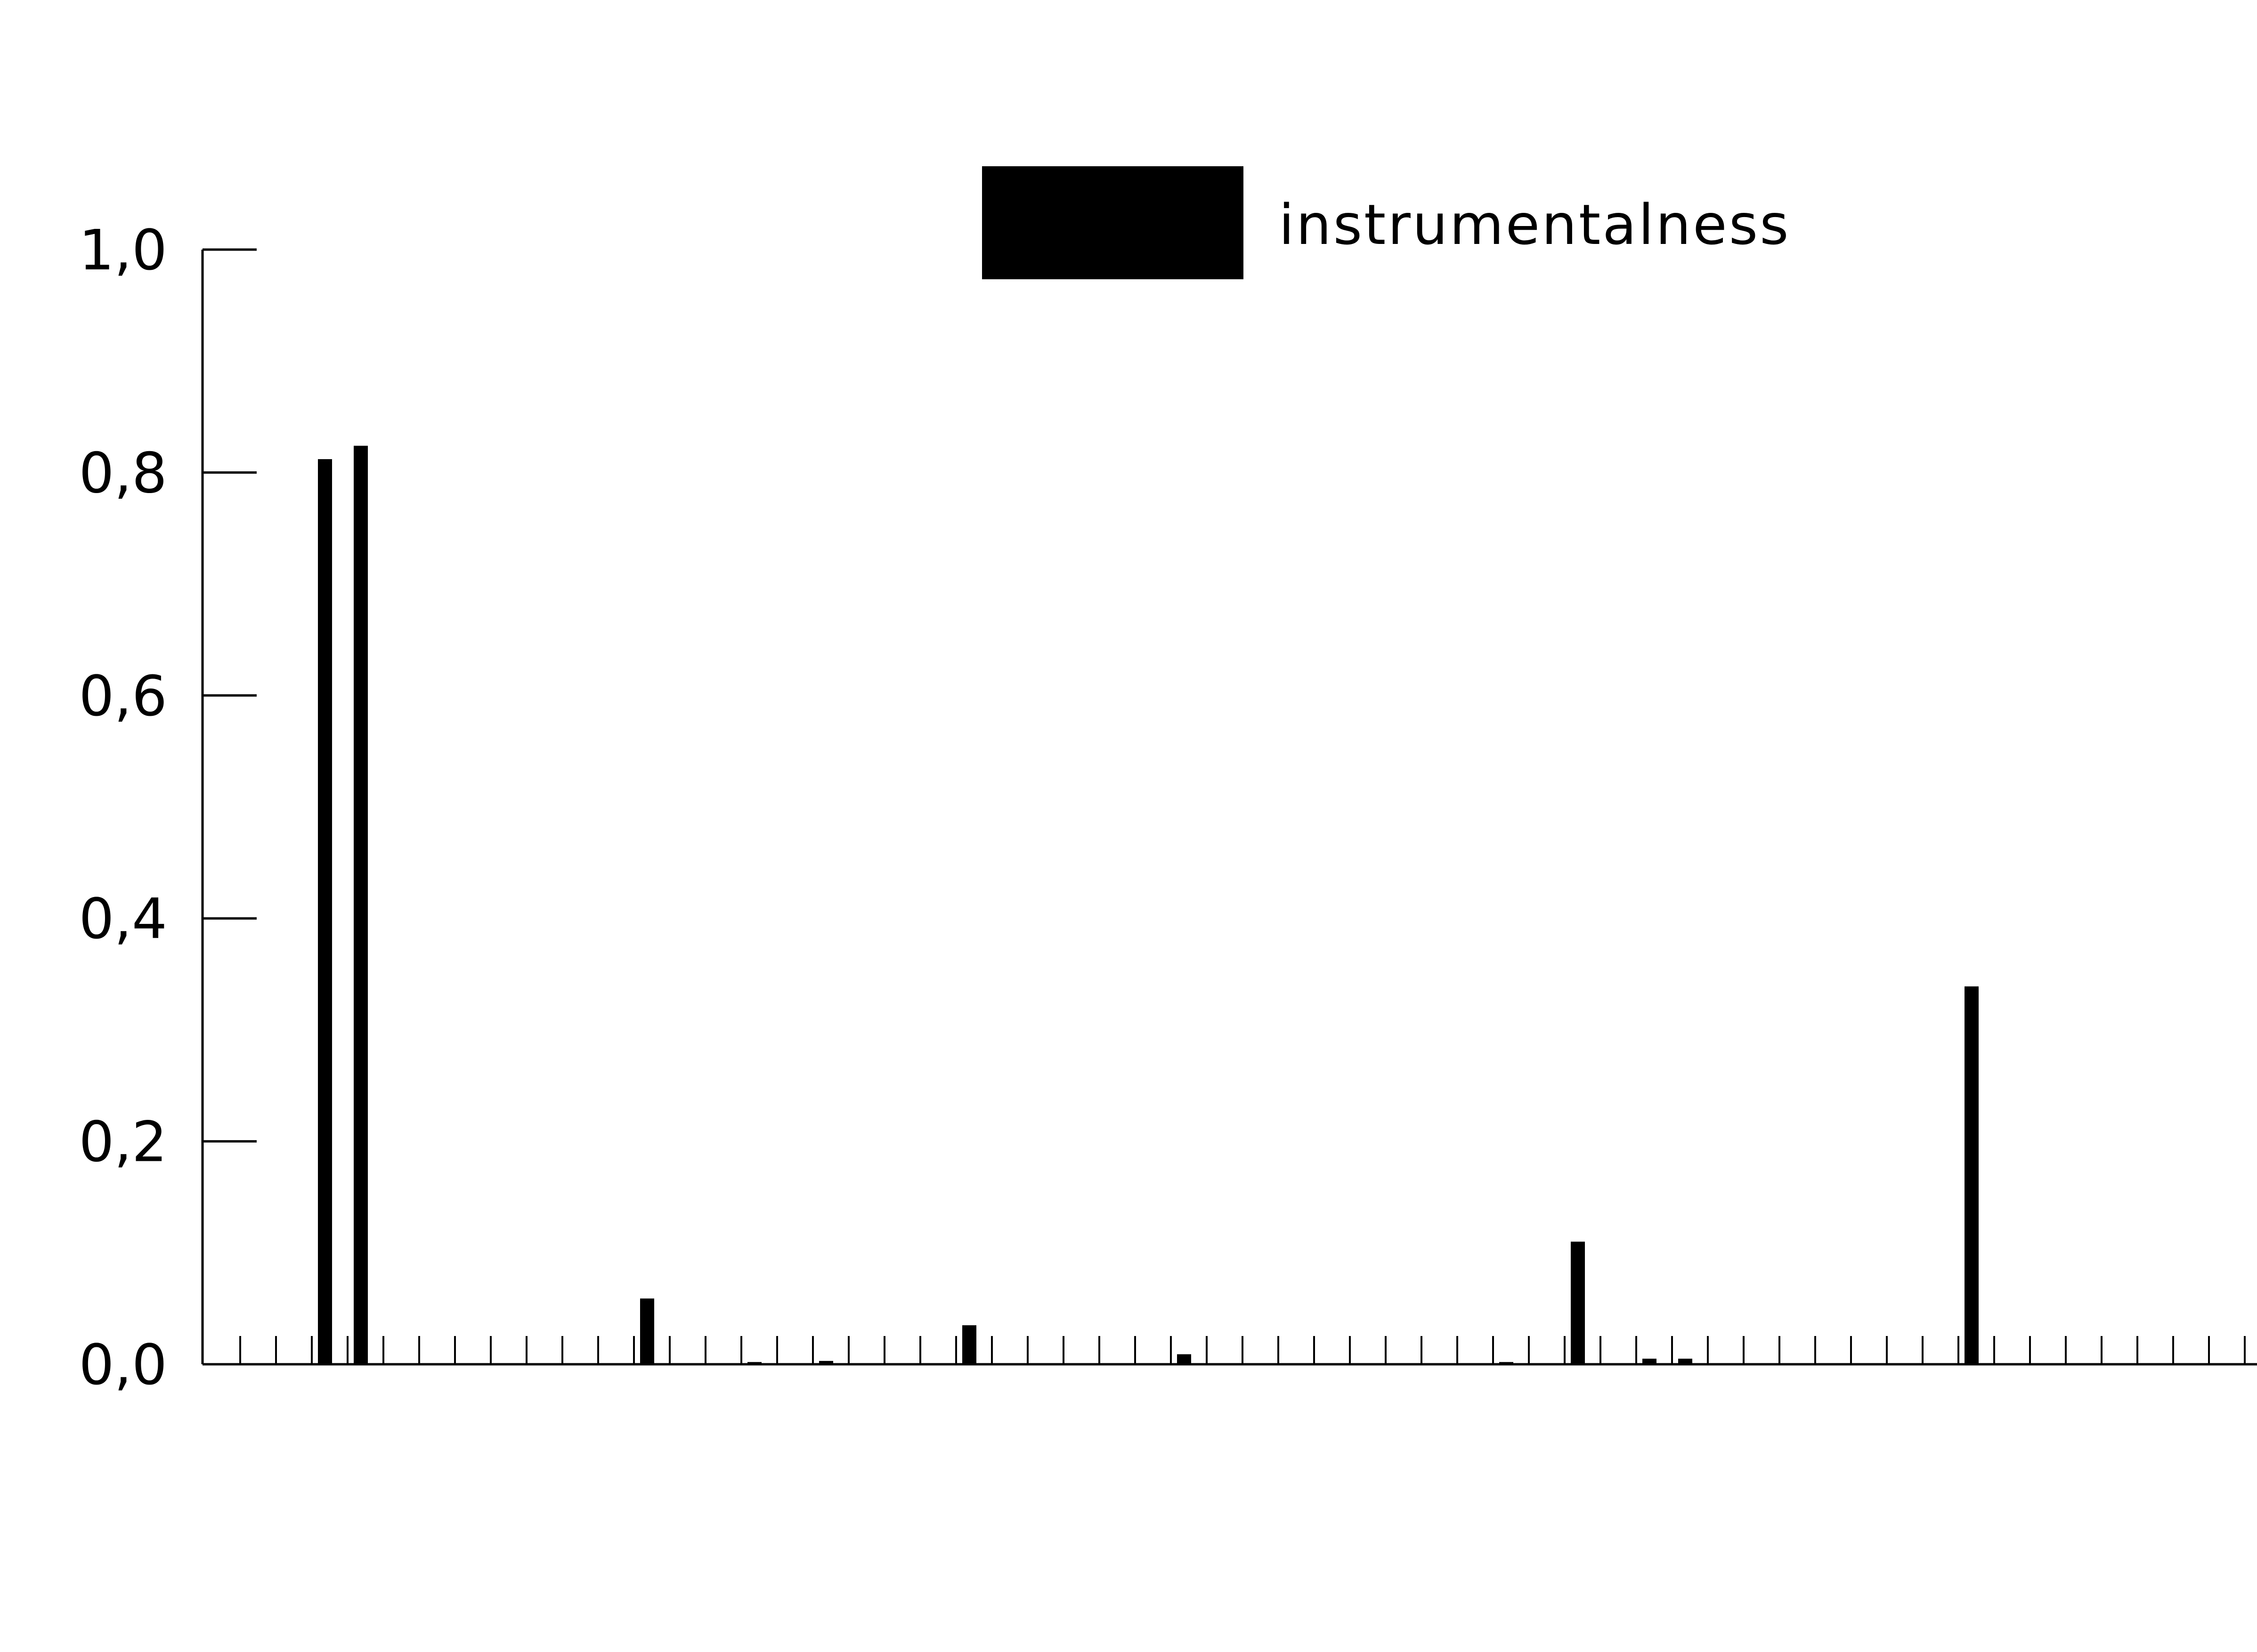  What do you see at coordinates (123, 250) in the screenshot?
I see `y-tick-label: 1,0` at bounding box center [123, 250].